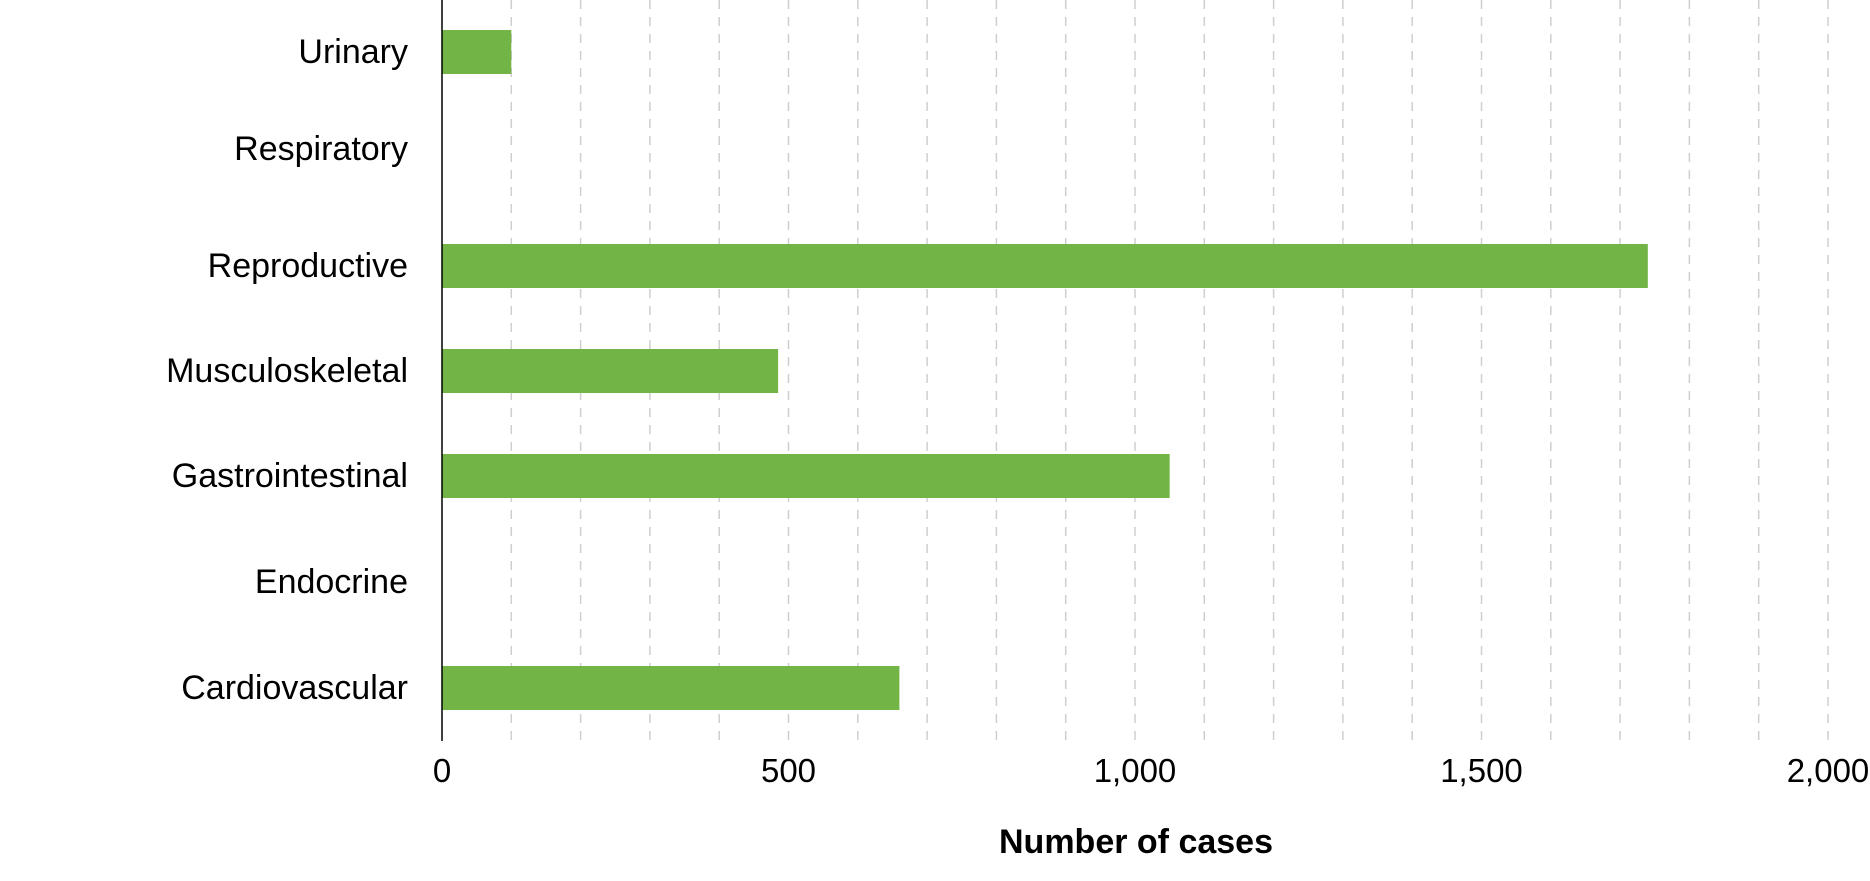 The height and width of the screenshot is (881, 1870). Describe the element at coordinates (353, 52) in the screenshot. I see `category-label-urinary: Urinary` at that location.